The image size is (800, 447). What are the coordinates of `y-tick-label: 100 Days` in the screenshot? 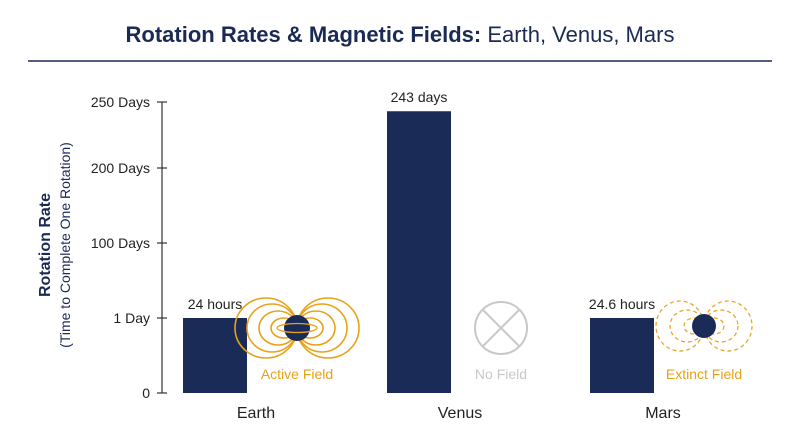 It's located at (120, 243).